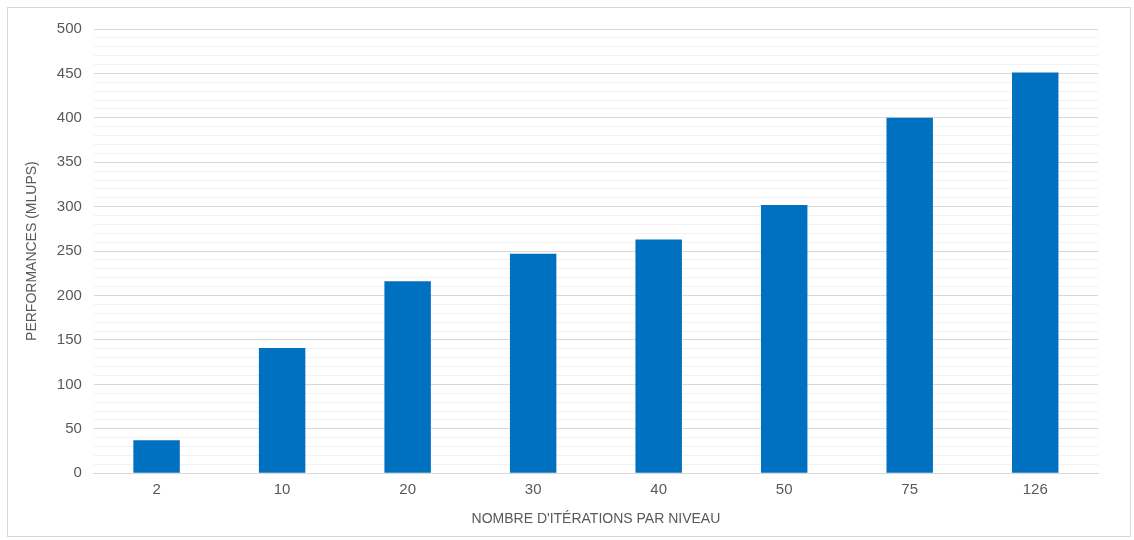  Describe the element at coordinates (77, 472) in the screenshot. I see `y-tick-label: 0` at that location.